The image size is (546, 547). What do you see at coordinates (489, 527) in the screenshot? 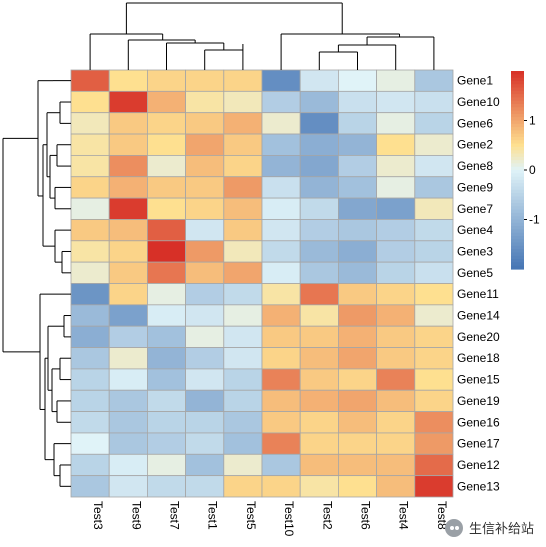
I see `watermark: 生信补给站` at bounding box center [489, 527].